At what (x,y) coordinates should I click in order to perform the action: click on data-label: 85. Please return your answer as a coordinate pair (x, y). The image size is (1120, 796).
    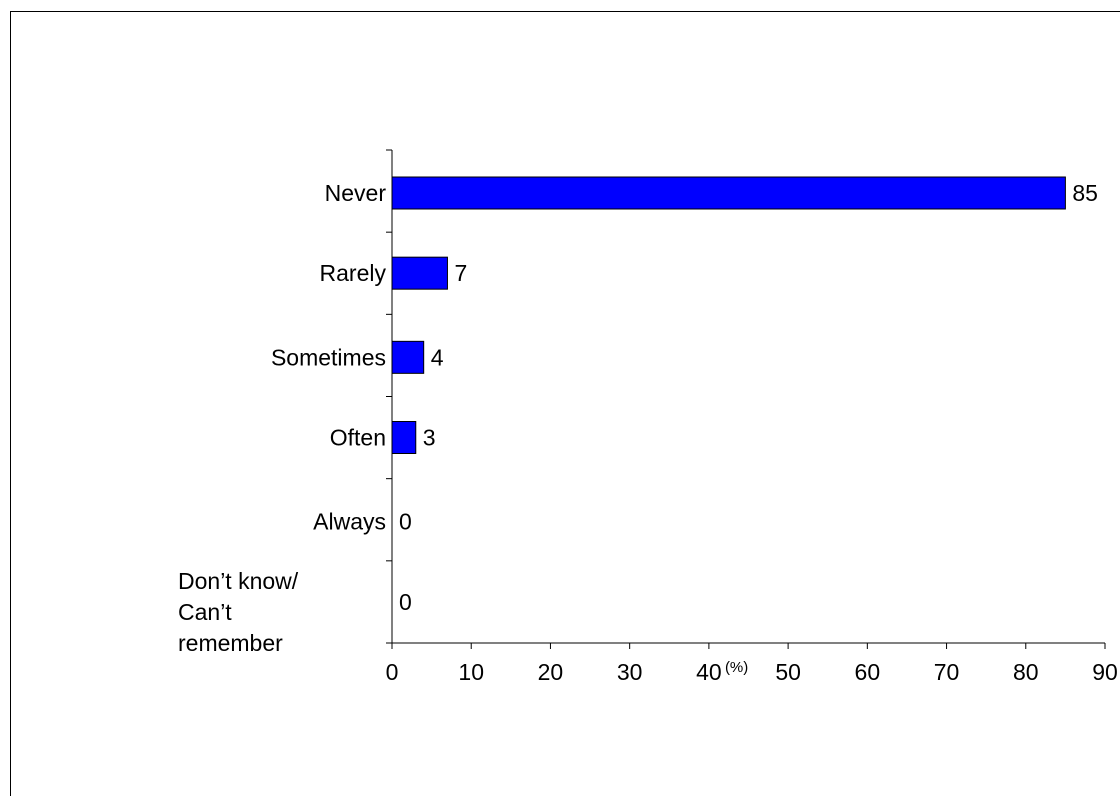
    Looking at the image, I should click on (1085, 193).